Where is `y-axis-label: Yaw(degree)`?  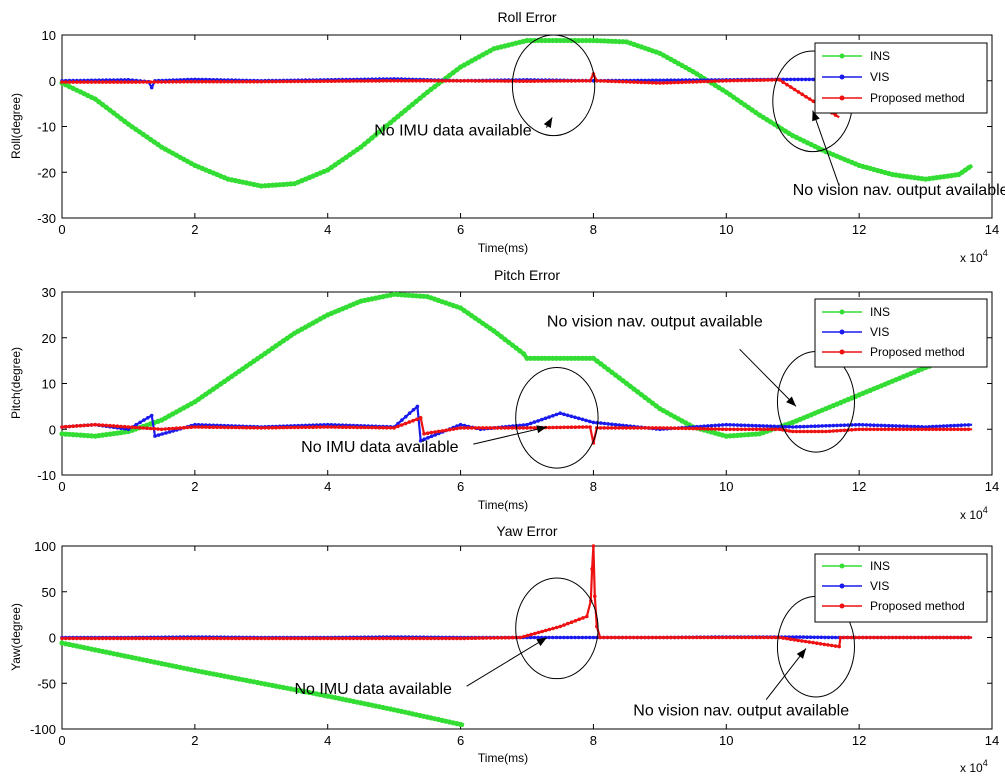 y-axis-label: Yaw(degree) is located at coordinates (16, 637).